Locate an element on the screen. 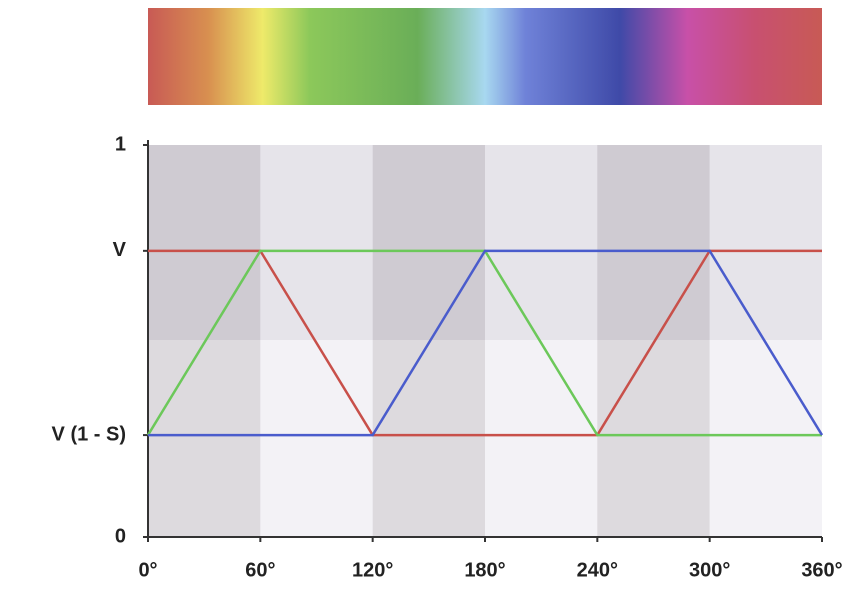 The height and width of the screenshot is (590, 854). spectrum-bar is located at coordinates (485, 56).